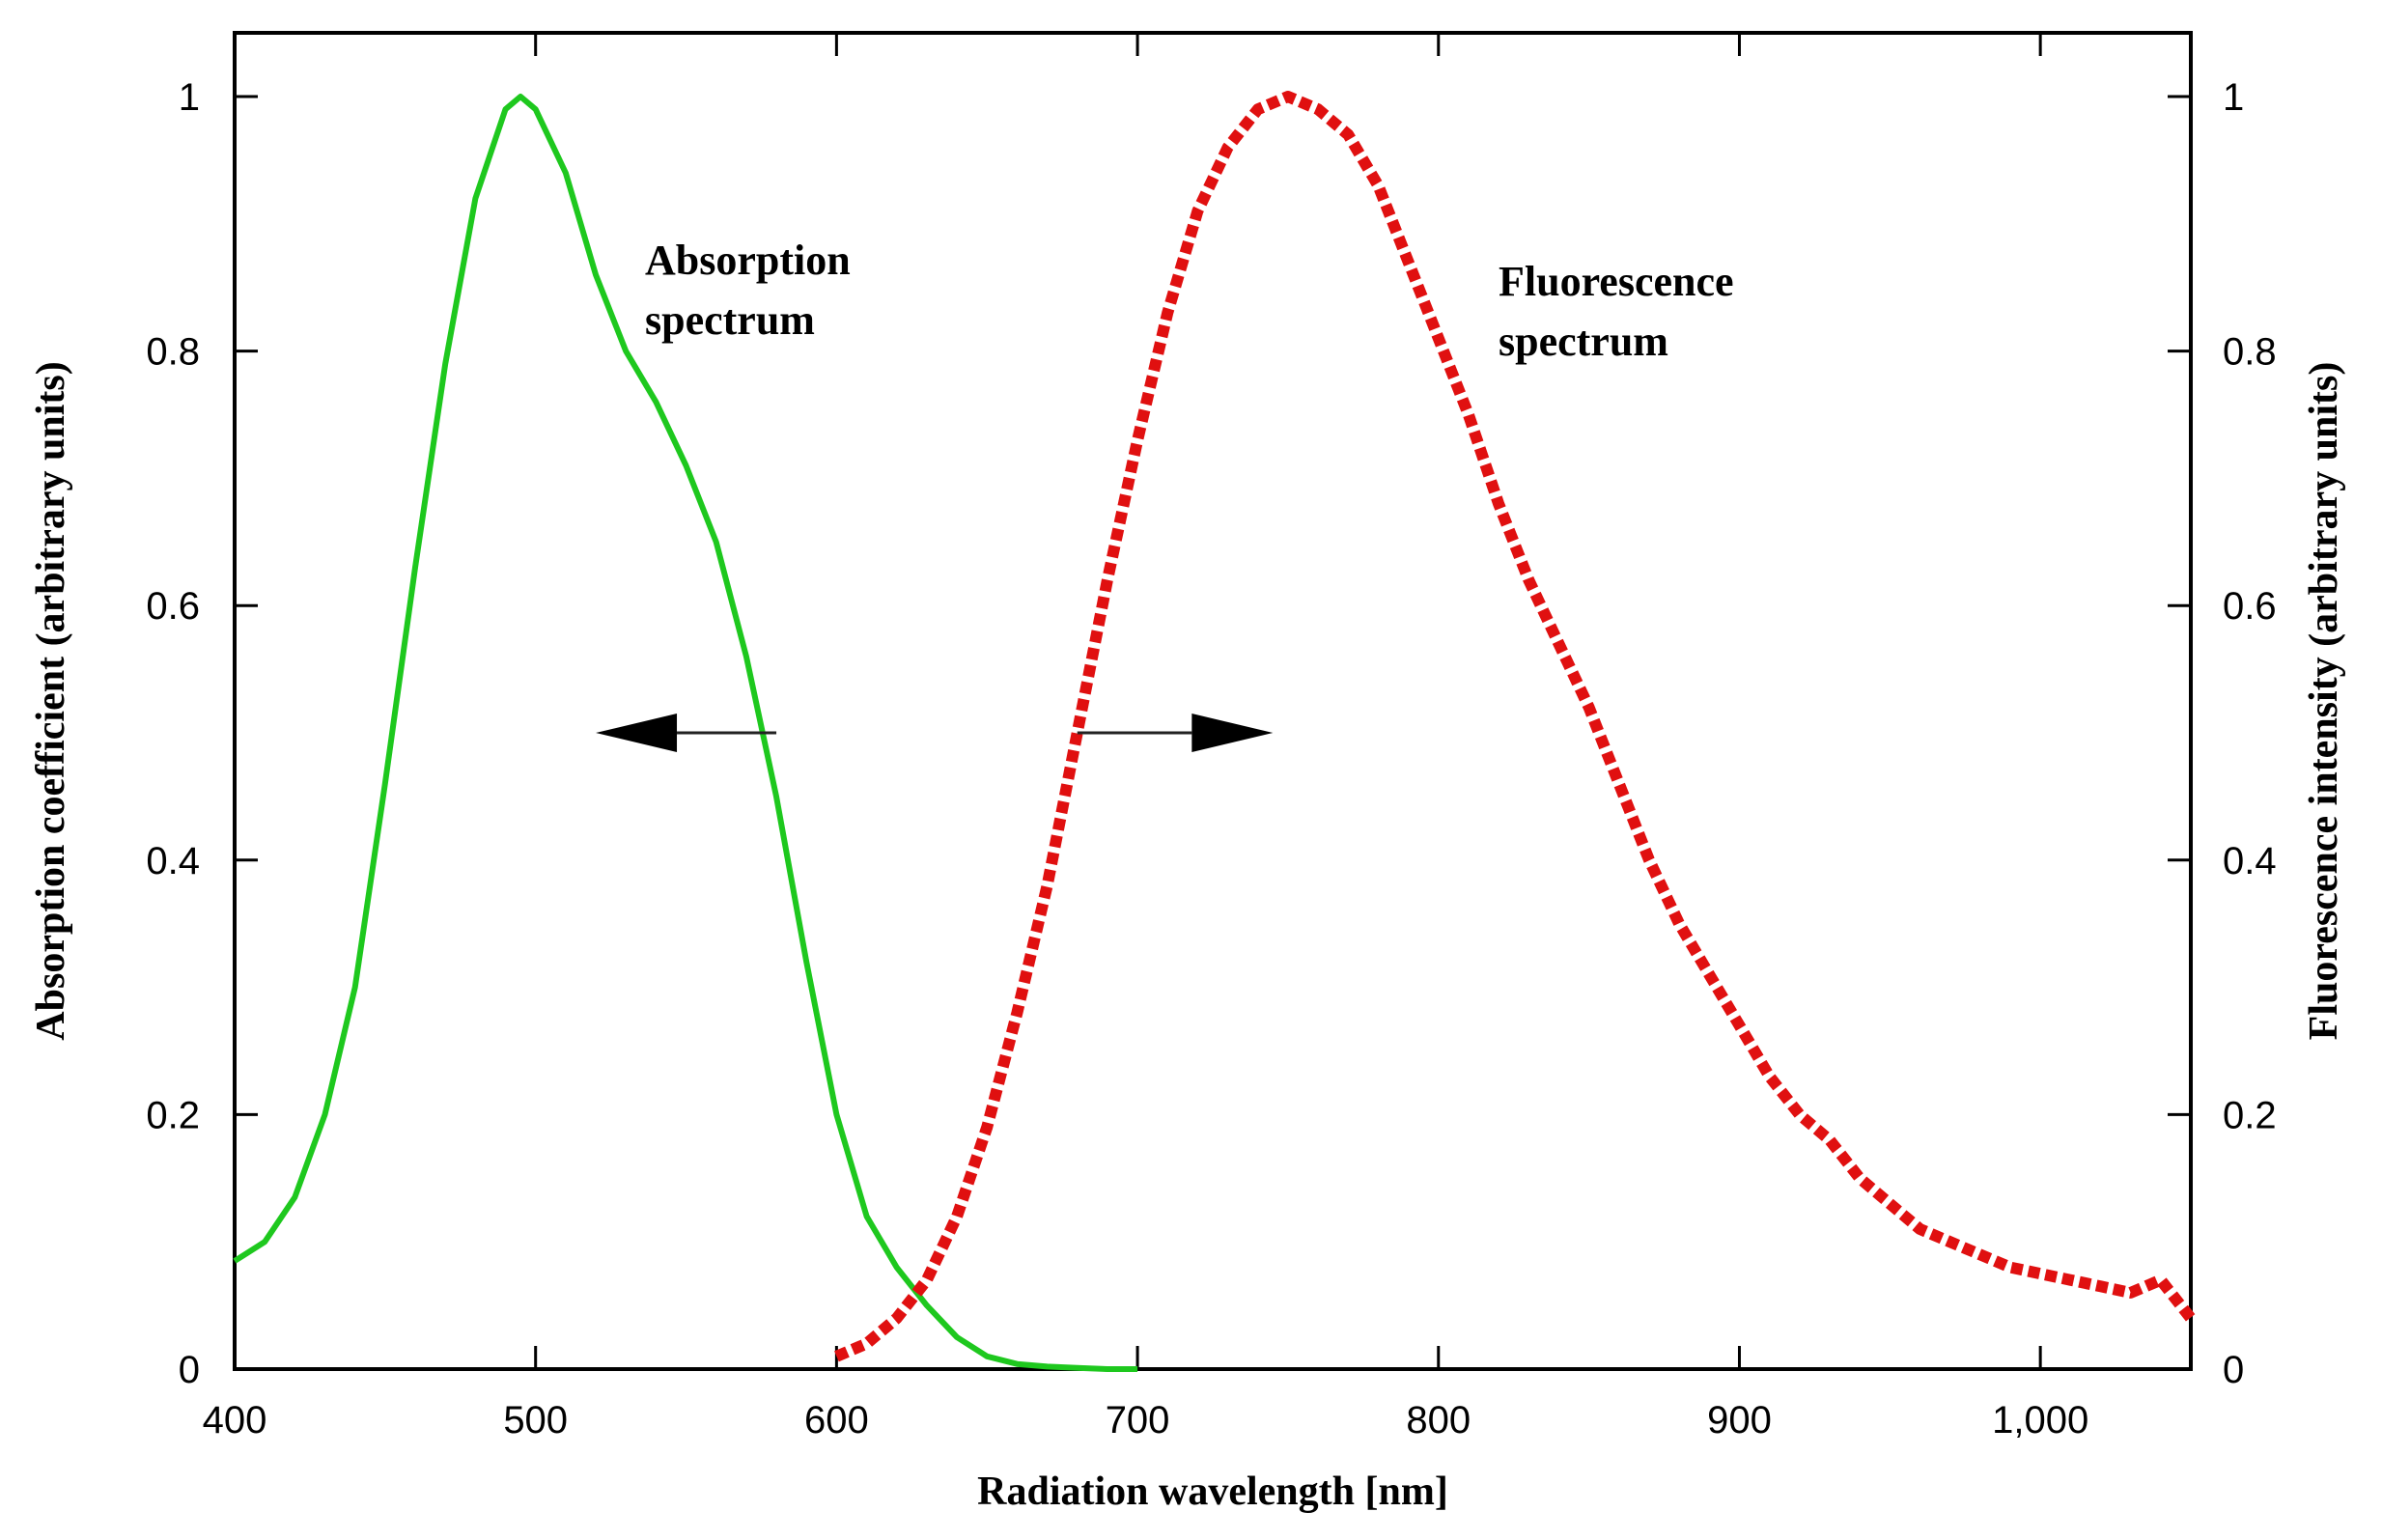  Describe the element at coordinates (1438, 1420) in the screenshot. I see `x-tick-label-800: 800` at that location.